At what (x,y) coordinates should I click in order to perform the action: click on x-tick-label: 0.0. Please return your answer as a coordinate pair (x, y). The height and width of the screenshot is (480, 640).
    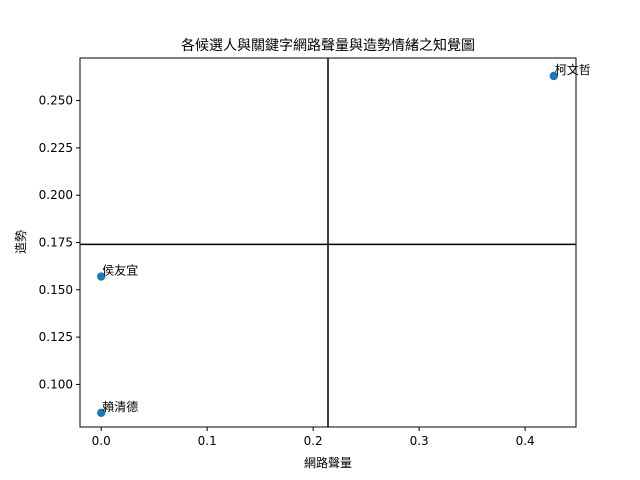
    Looking at the image, I should click on (101, 441).